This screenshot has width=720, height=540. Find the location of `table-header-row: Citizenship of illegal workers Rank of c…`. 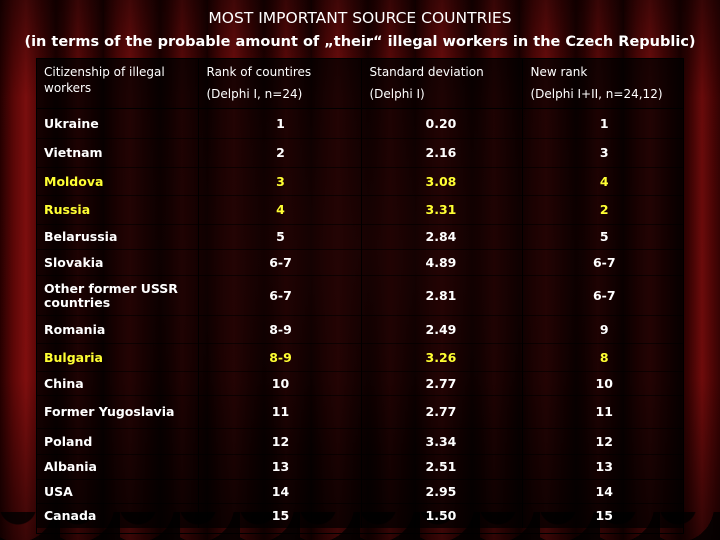

table-header-row: Citizenship of illegal workers Rank of c… is located at coordinates (360, 83).